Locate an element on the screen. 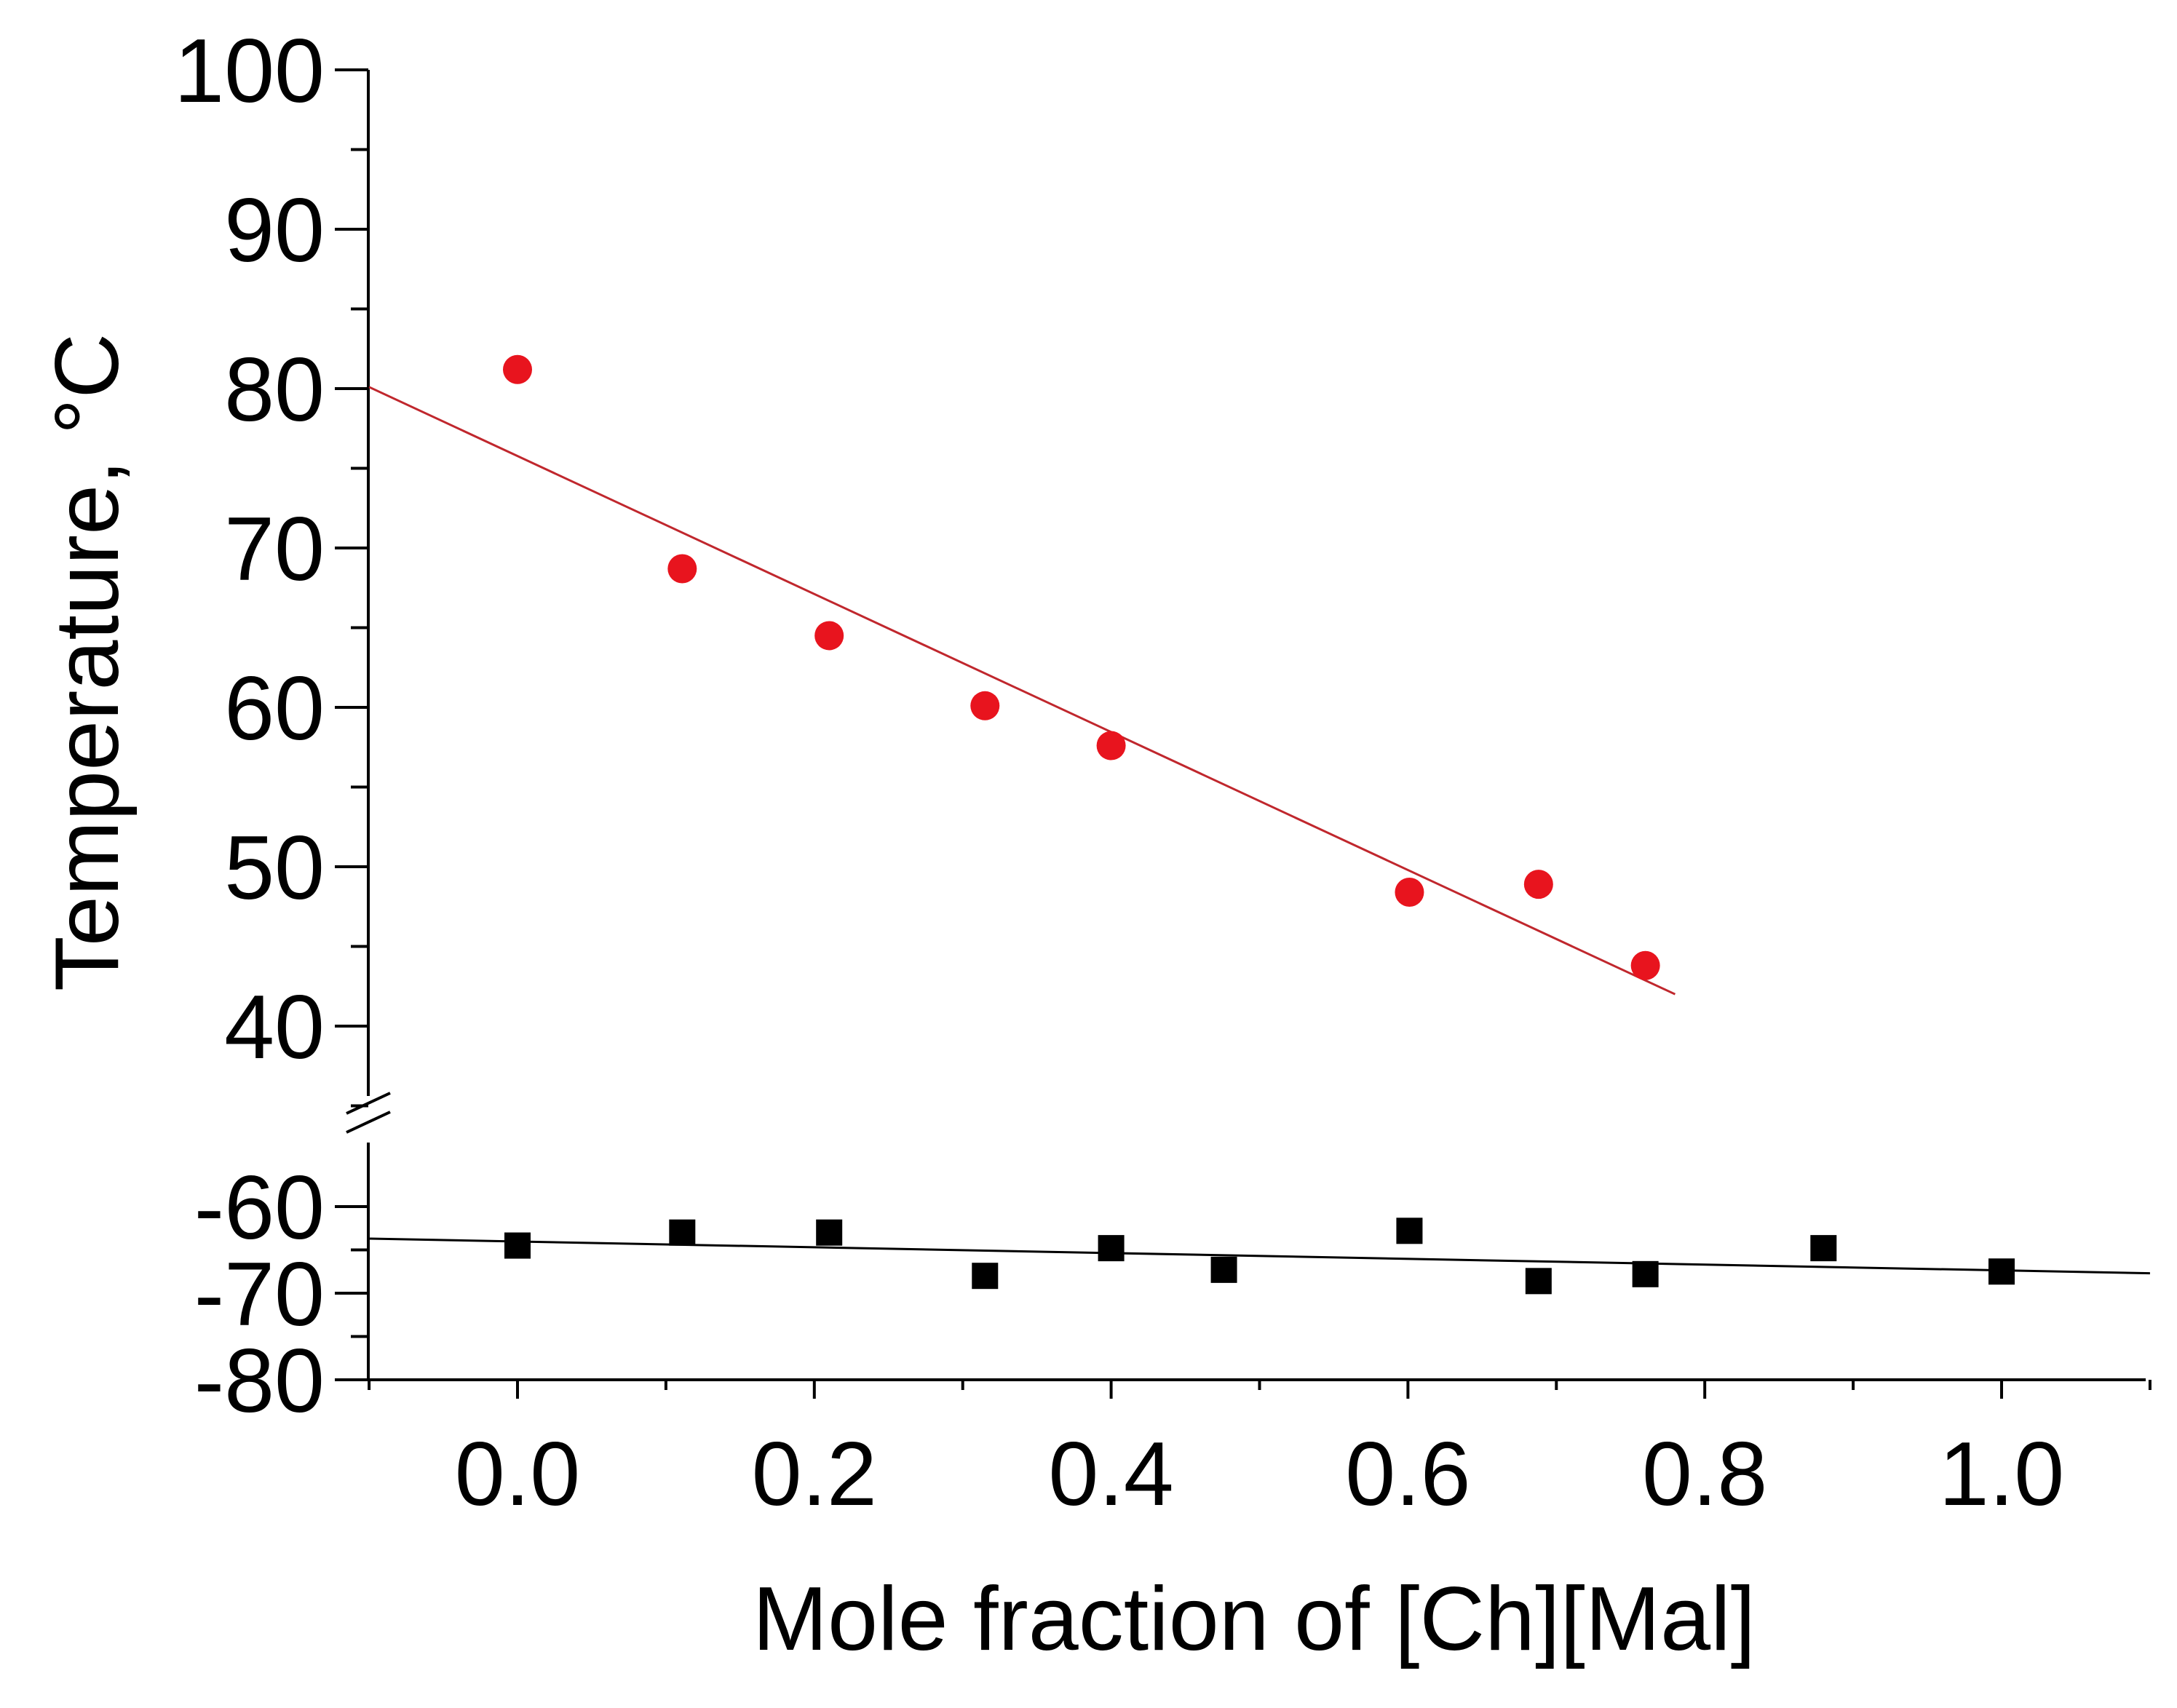 Image resolution: width=2177 pixels, height=1708 pixels. x-axis: 0.0 0.2 0.4 0.6 0.8 1.0 is located at coordinates (1260, 1451).